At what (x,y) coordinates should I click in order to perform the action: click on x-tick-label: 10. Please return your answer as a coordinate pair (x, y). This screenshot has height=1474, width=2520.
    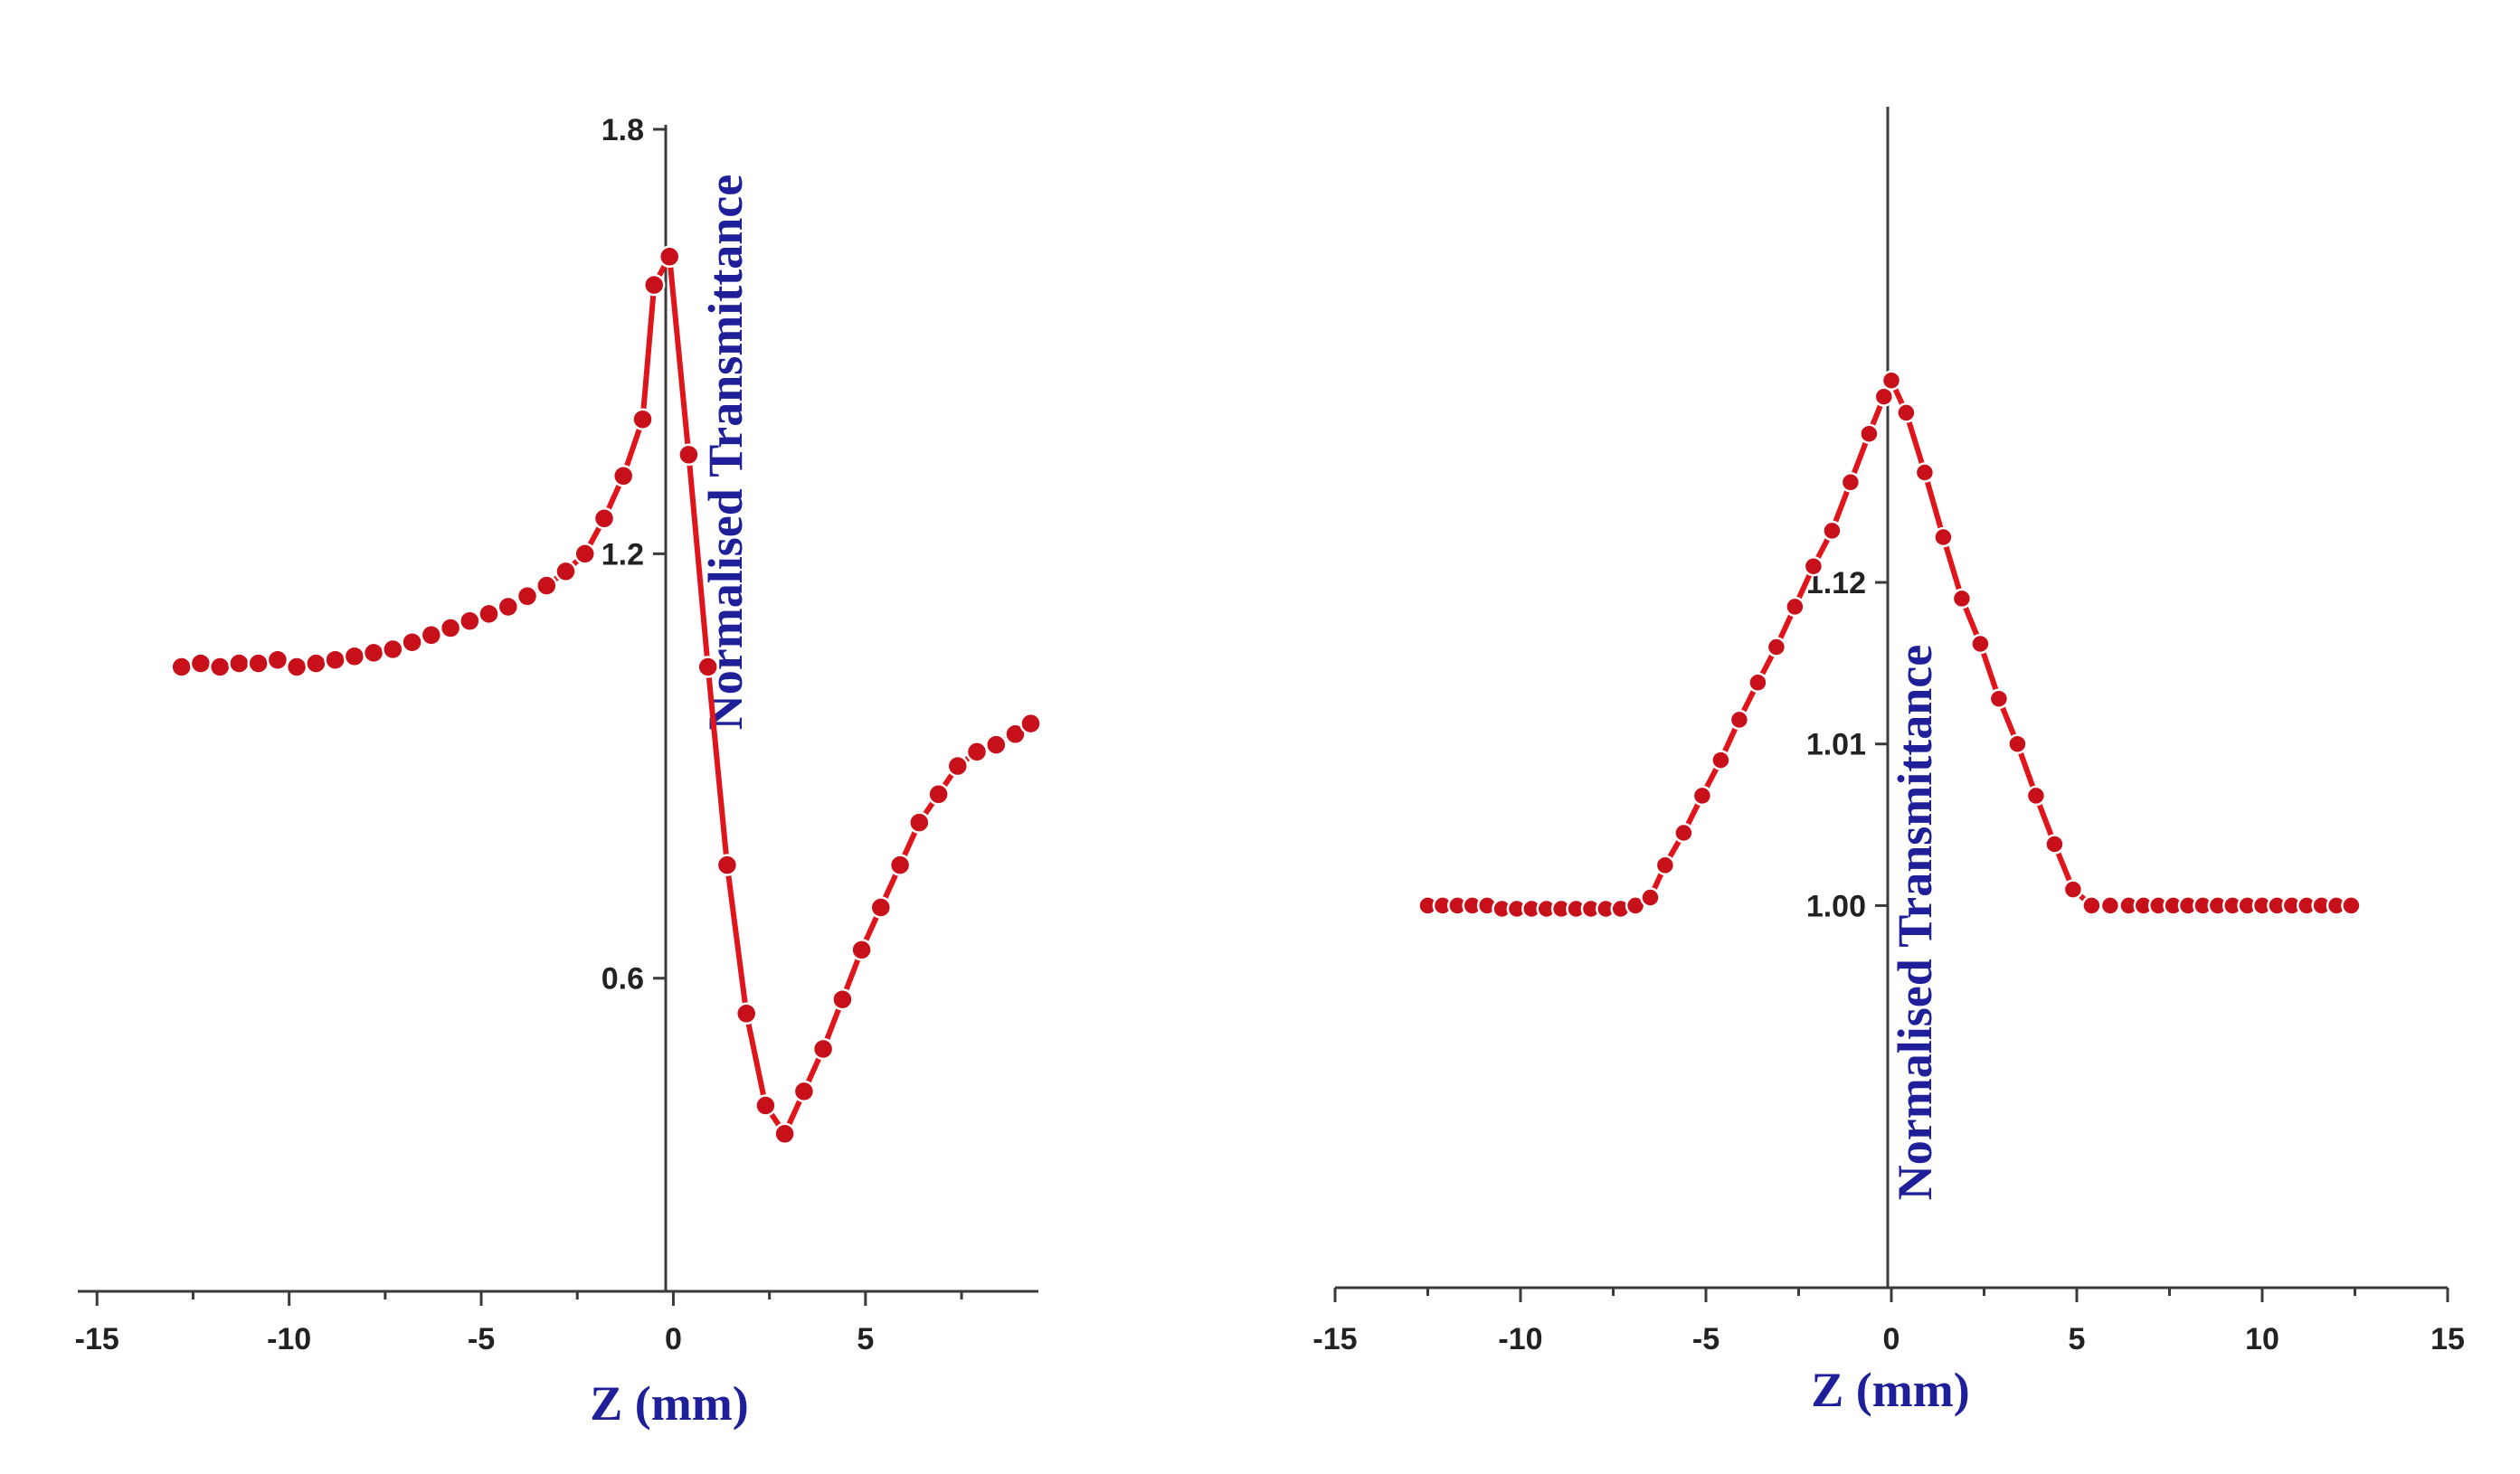
    Looking at the image, I should click on (2262, 1339).